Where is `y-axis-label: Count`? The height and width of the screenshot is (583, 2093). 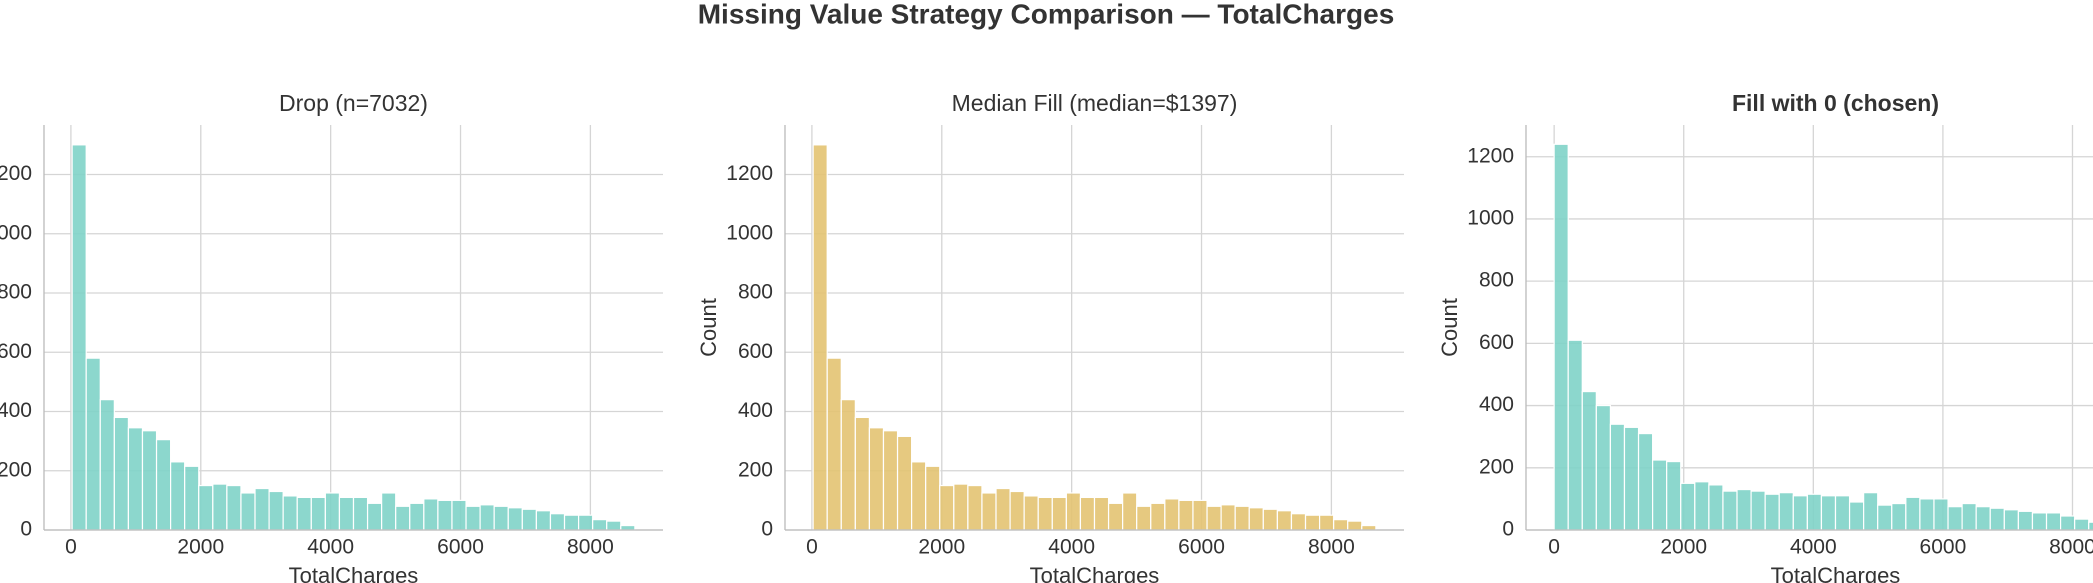
y-axis-label: Count is located at coordinates (708, 327).